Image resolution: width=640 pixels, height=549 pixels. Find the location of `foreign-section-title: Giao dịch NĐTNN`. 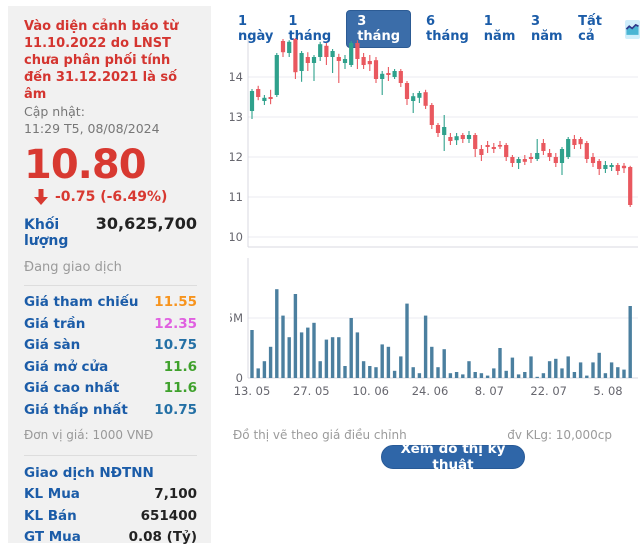

foreign-section-title: Giao dịch NĐTNN is located at coordinates (89, 472).